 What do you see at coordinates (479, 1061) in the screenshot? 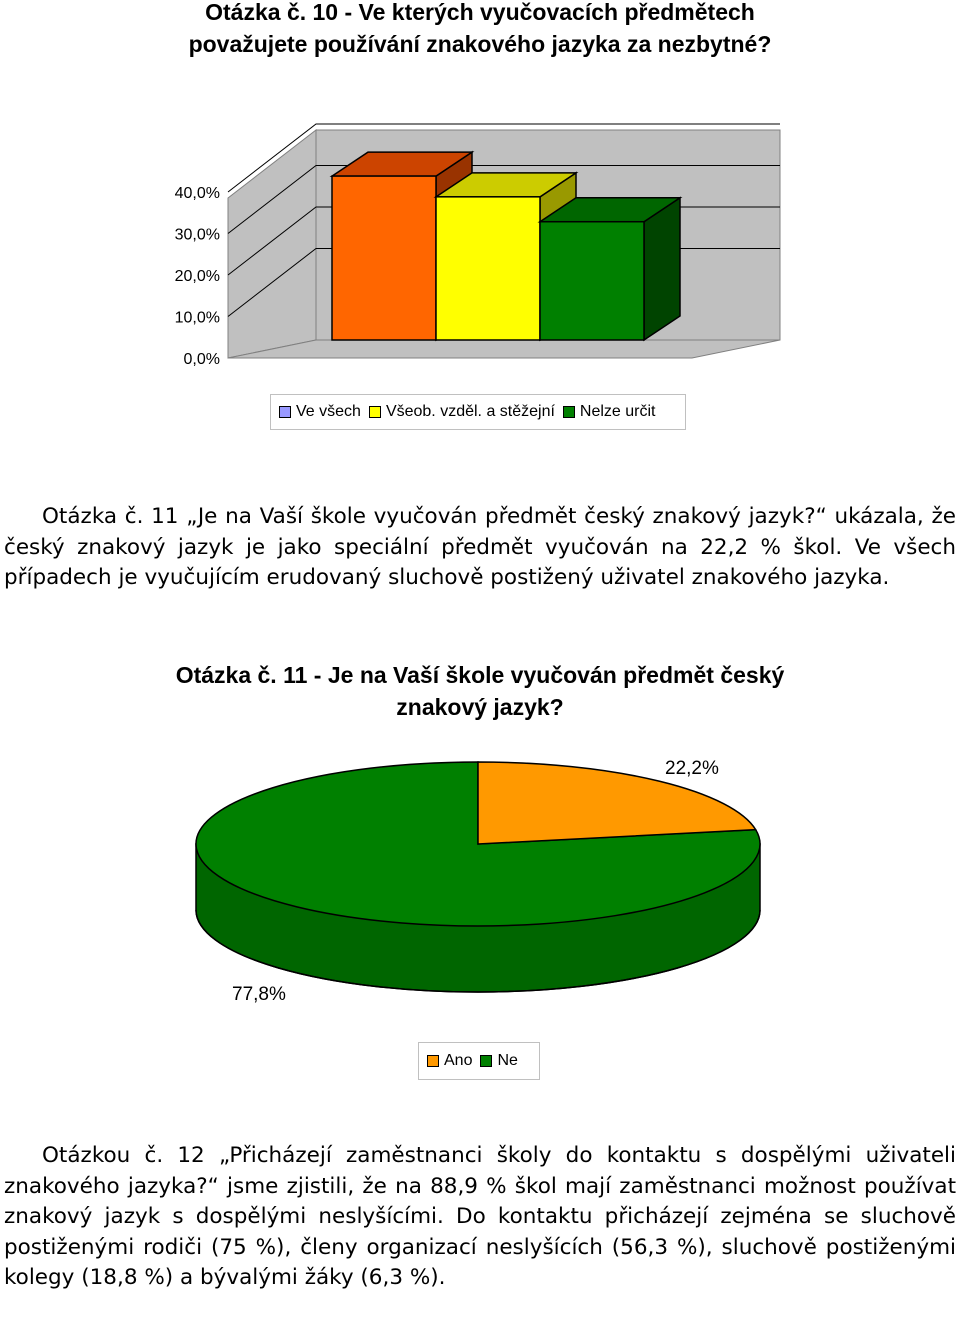
I see `chart2-legend: Ano Ne` at bounding box center [479, 1061].